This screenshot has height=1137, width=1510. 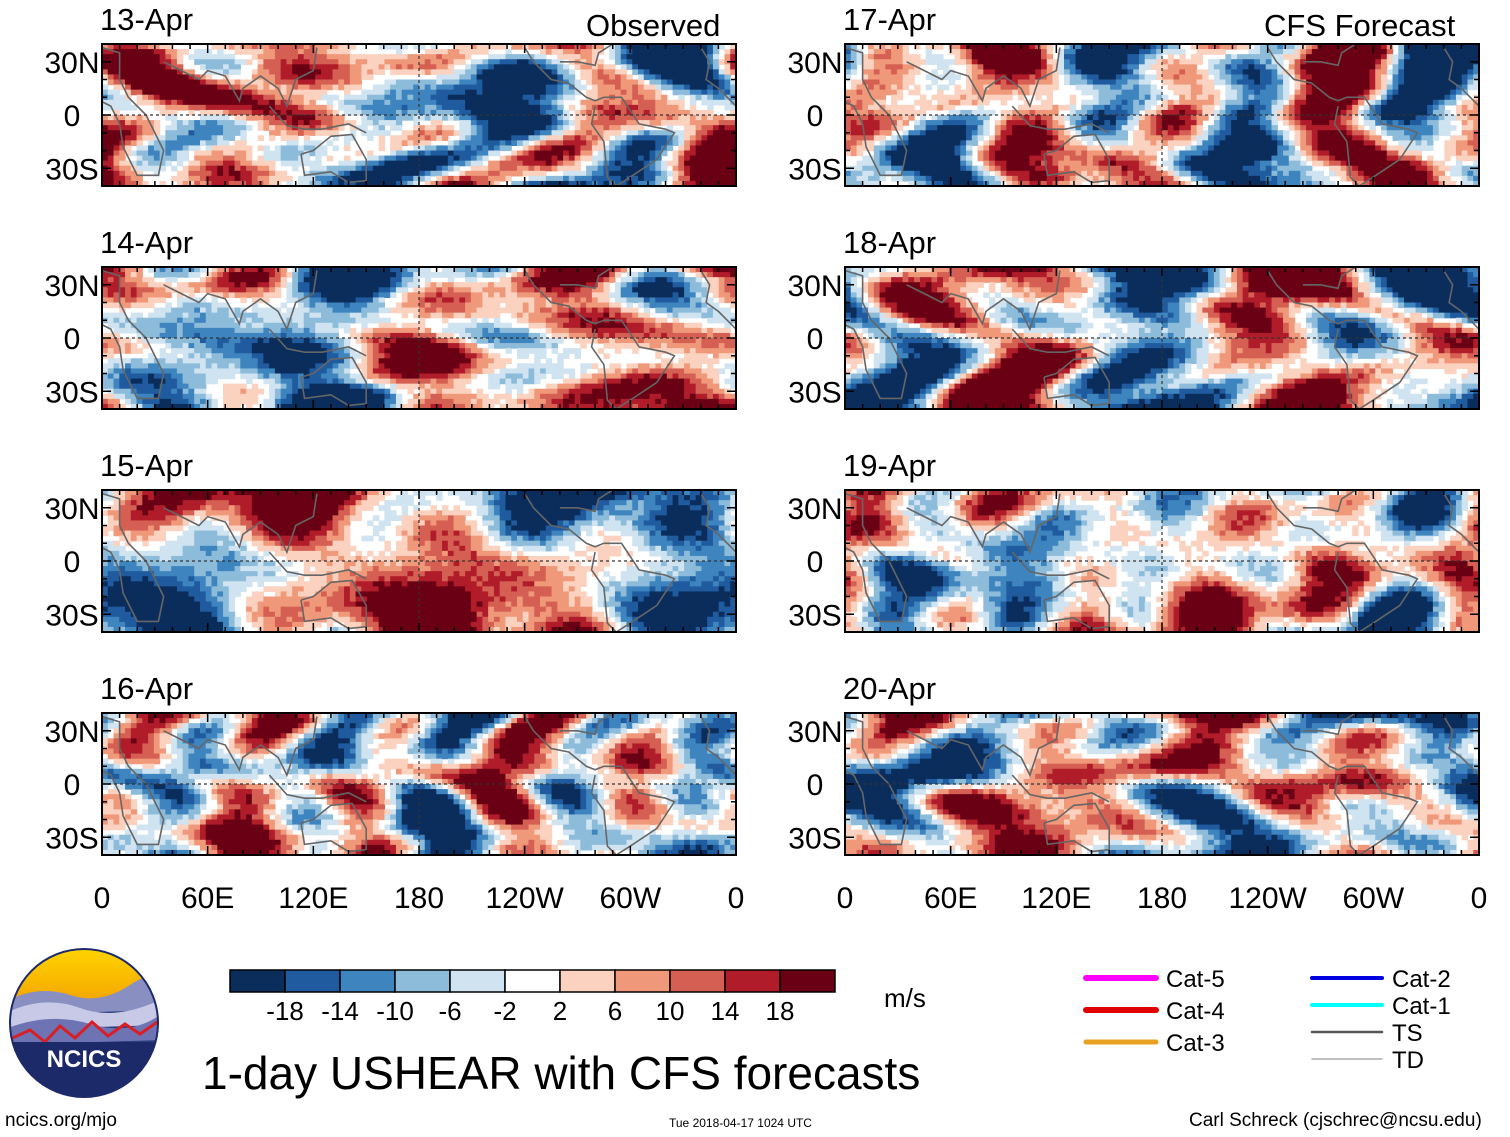 What do you see at coordinates (146, 688) in the screenshot?
I see `panel-date-title: 16-Apr` at bounding box center [146, 688].